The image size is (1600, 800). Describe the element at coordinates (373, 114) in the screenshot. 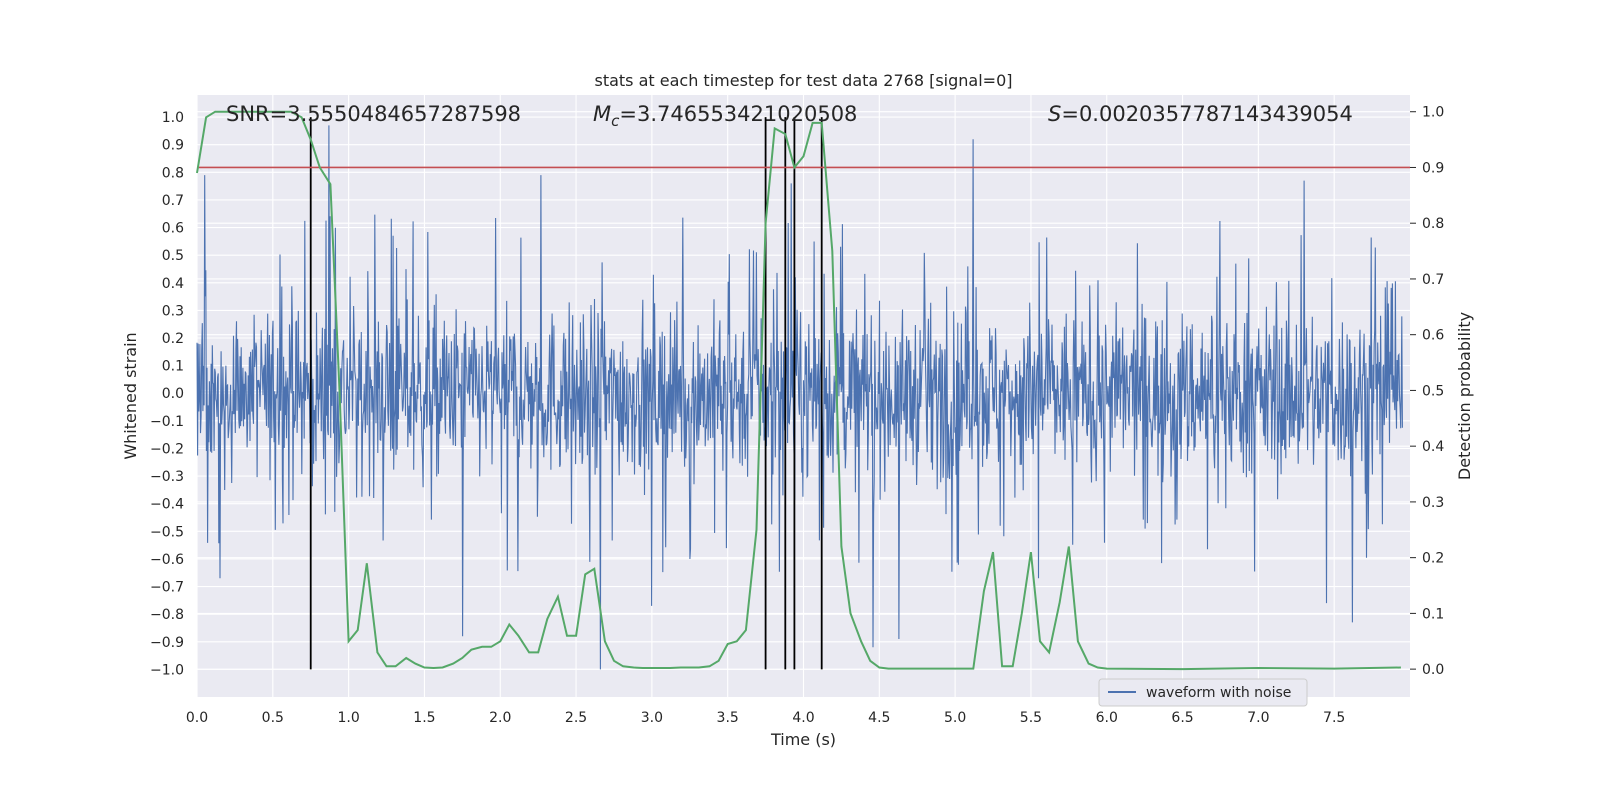

I see `snr-annotation: SNR=3.5550484657287598` at that location.